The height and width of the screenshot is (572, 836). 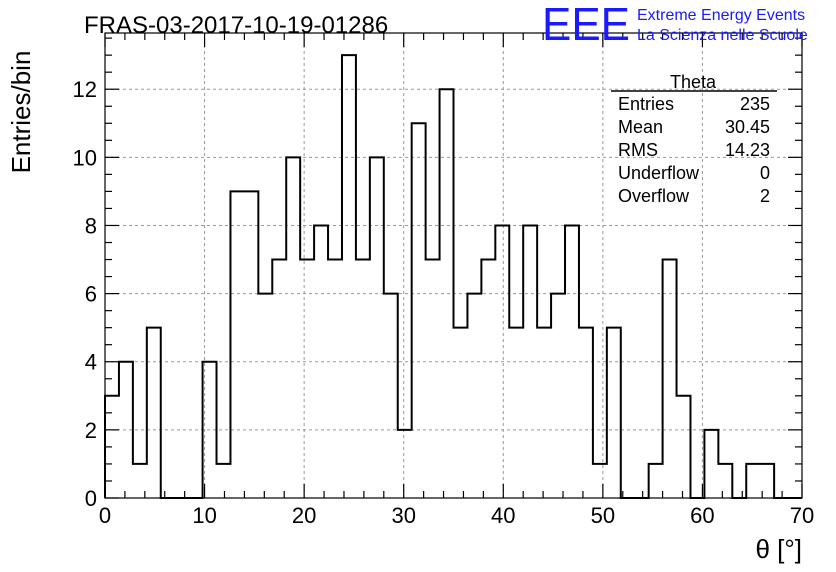 What do you see at coordinates (503, 515) in the screenshot?
I see `x-tick-label: 40` at bounding box center [503, 515].